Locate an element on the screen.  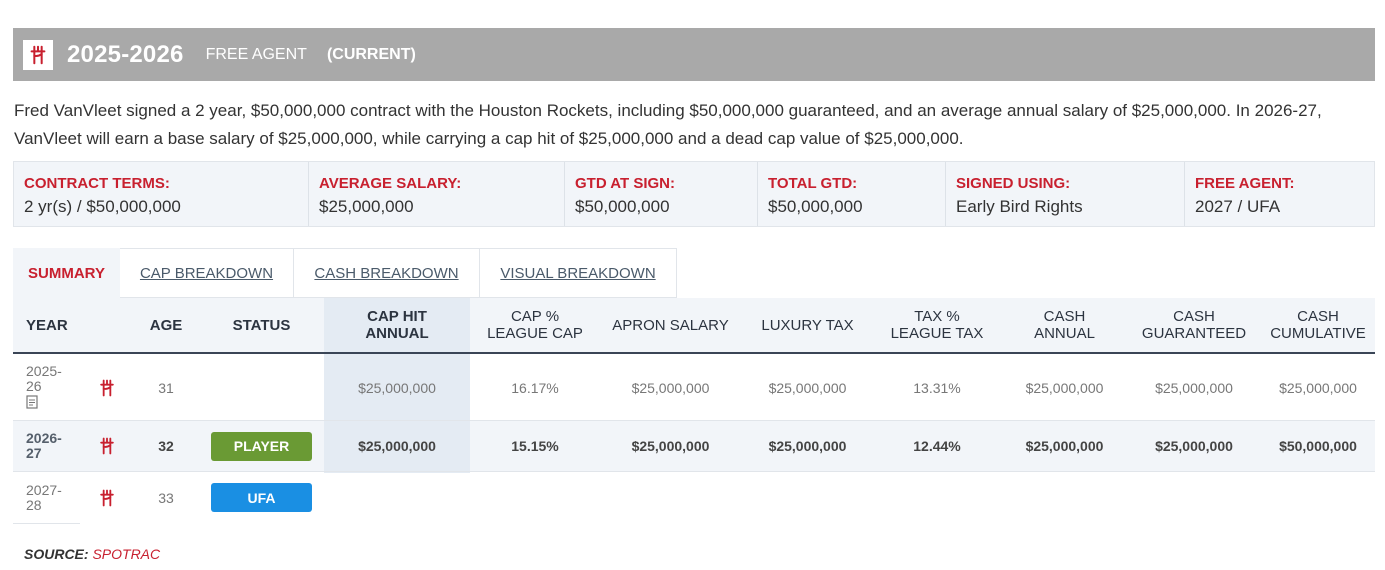
th-year: YEAR is located at coordinates (47, 325).